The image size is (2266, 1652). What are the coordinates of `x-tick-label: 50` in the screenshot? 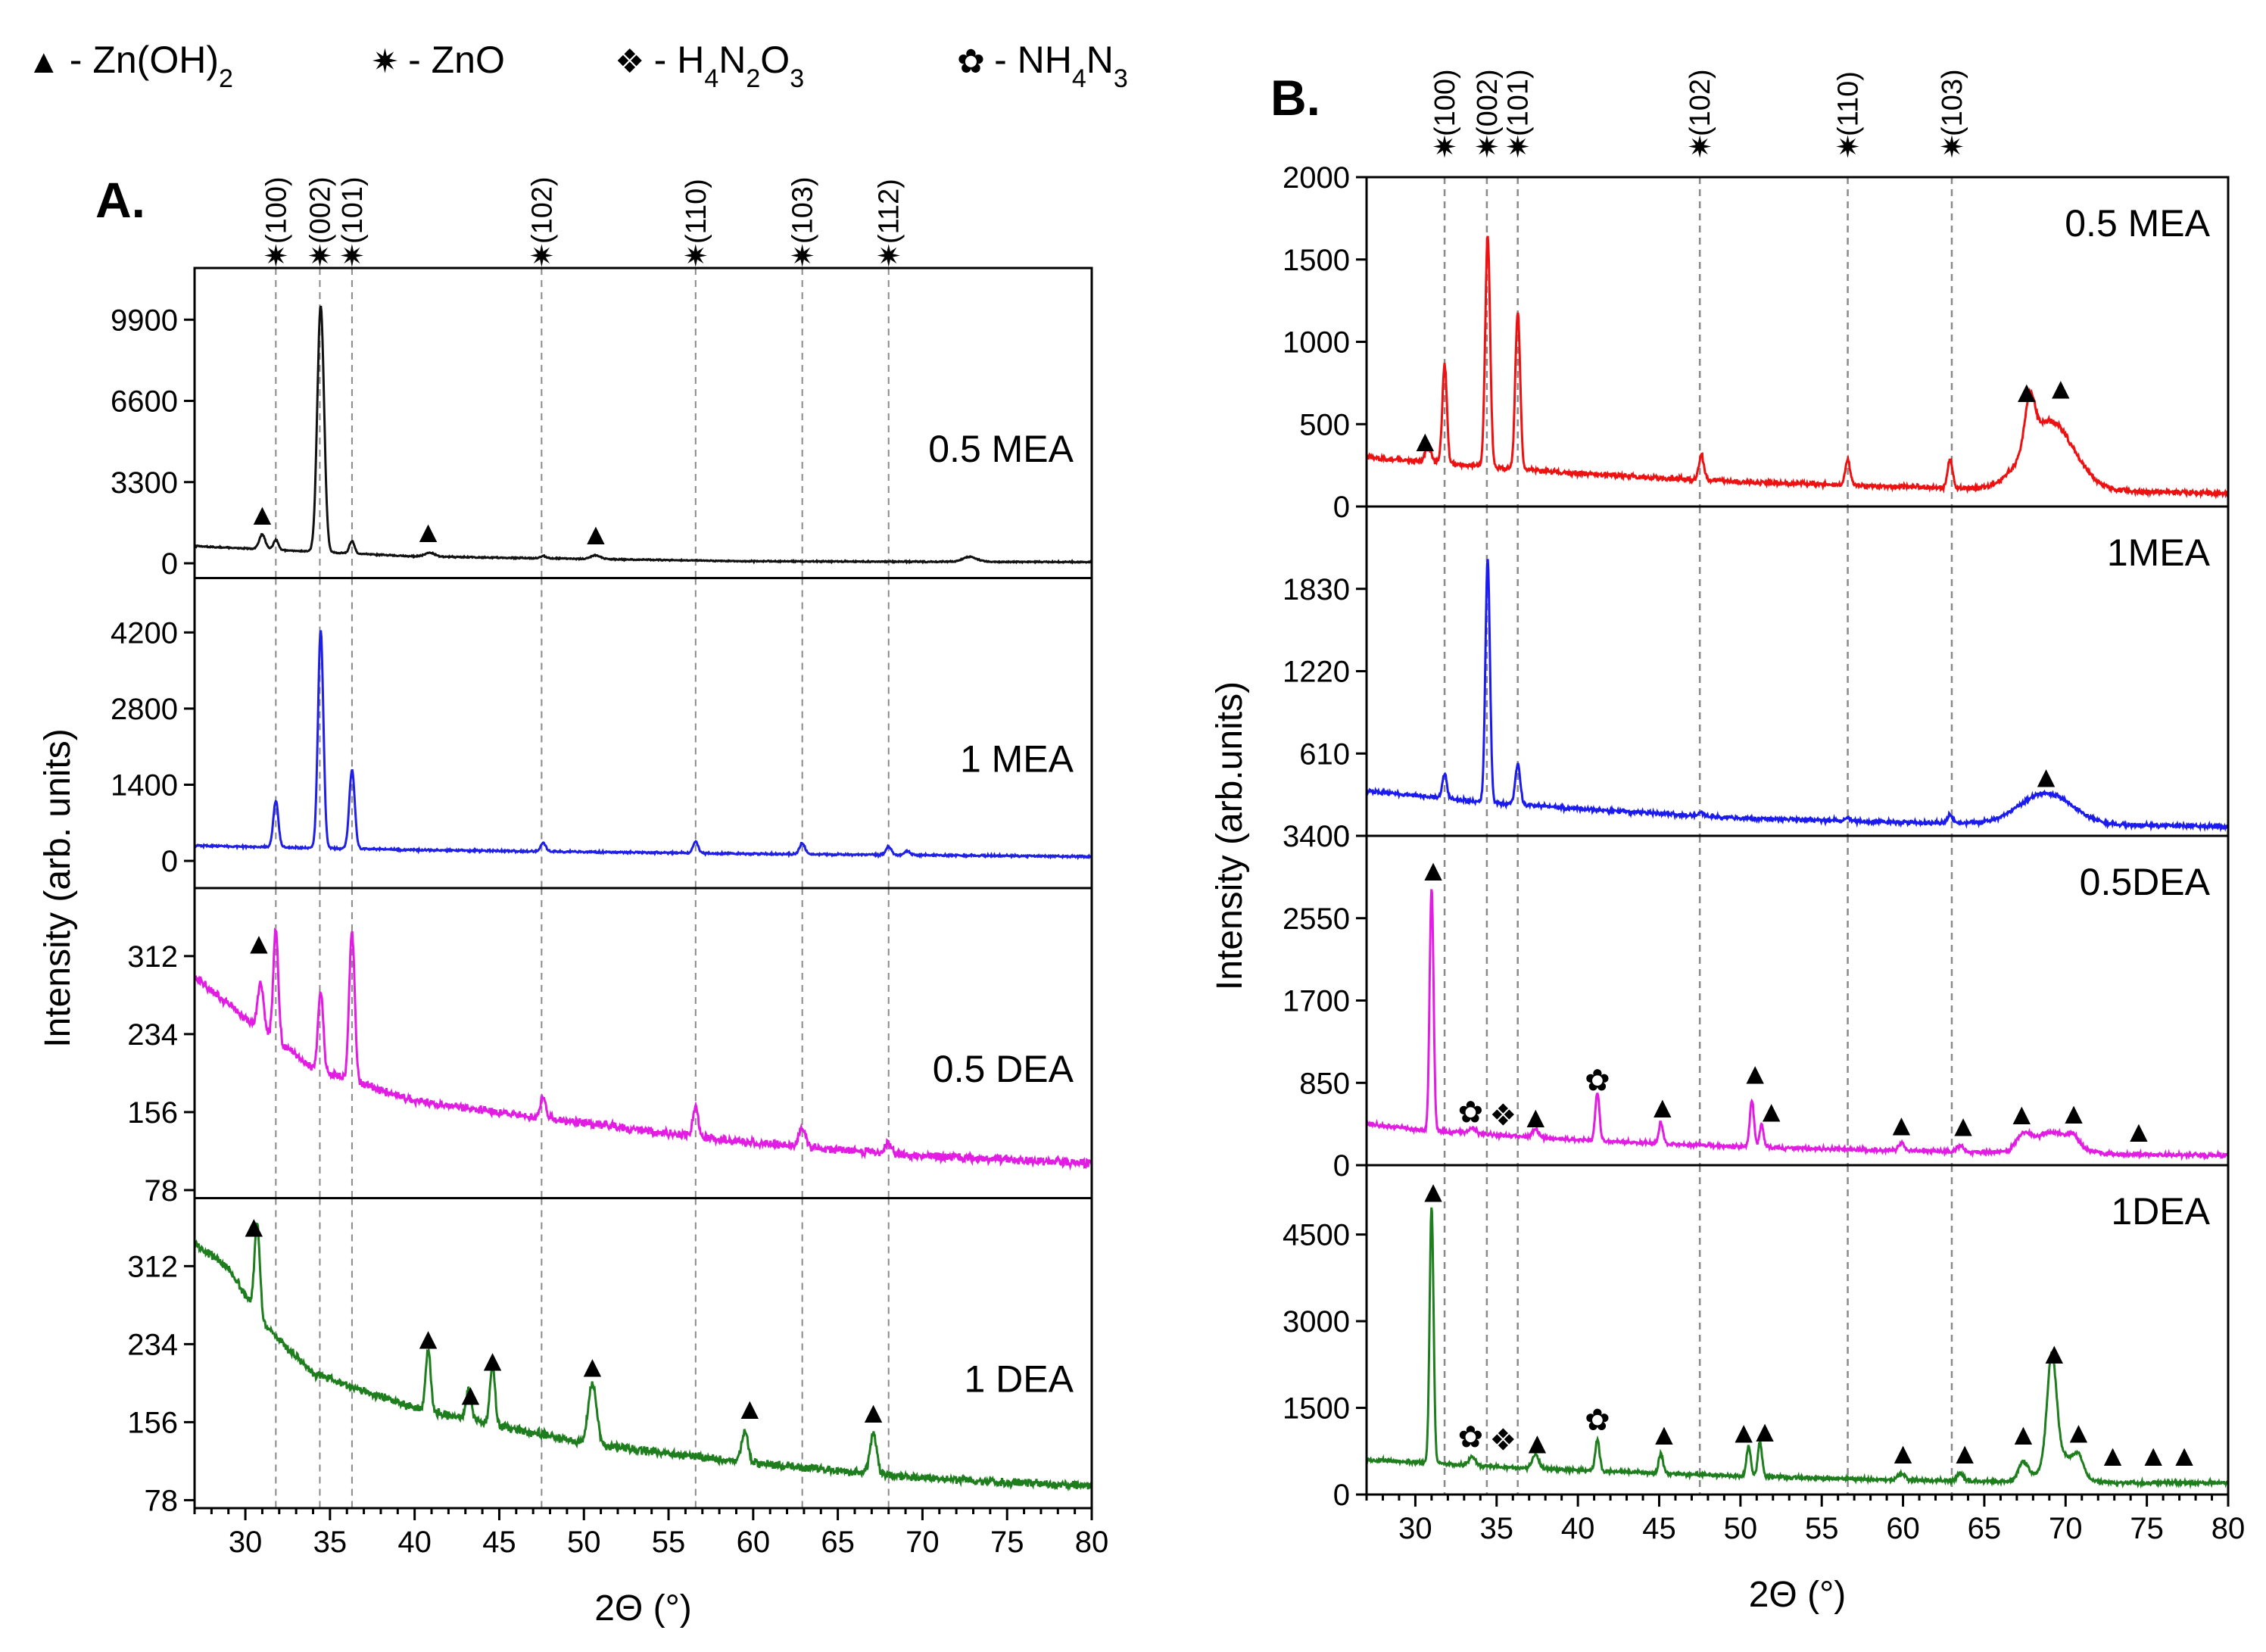 It's located at (584, 1542).